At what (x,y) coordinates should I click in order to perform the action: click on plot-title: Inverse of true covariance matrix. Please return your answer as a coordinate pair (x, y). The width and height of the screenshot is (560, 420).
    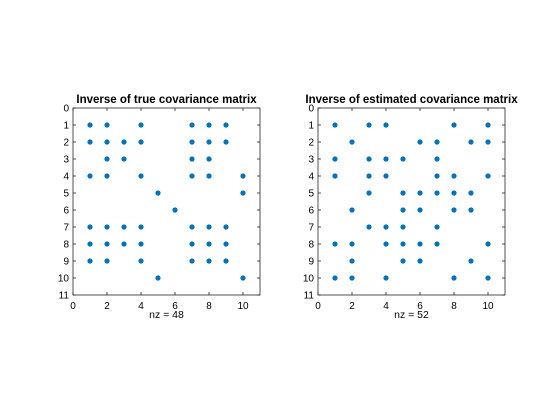
    Looking at the image, I should click on (166, 100).